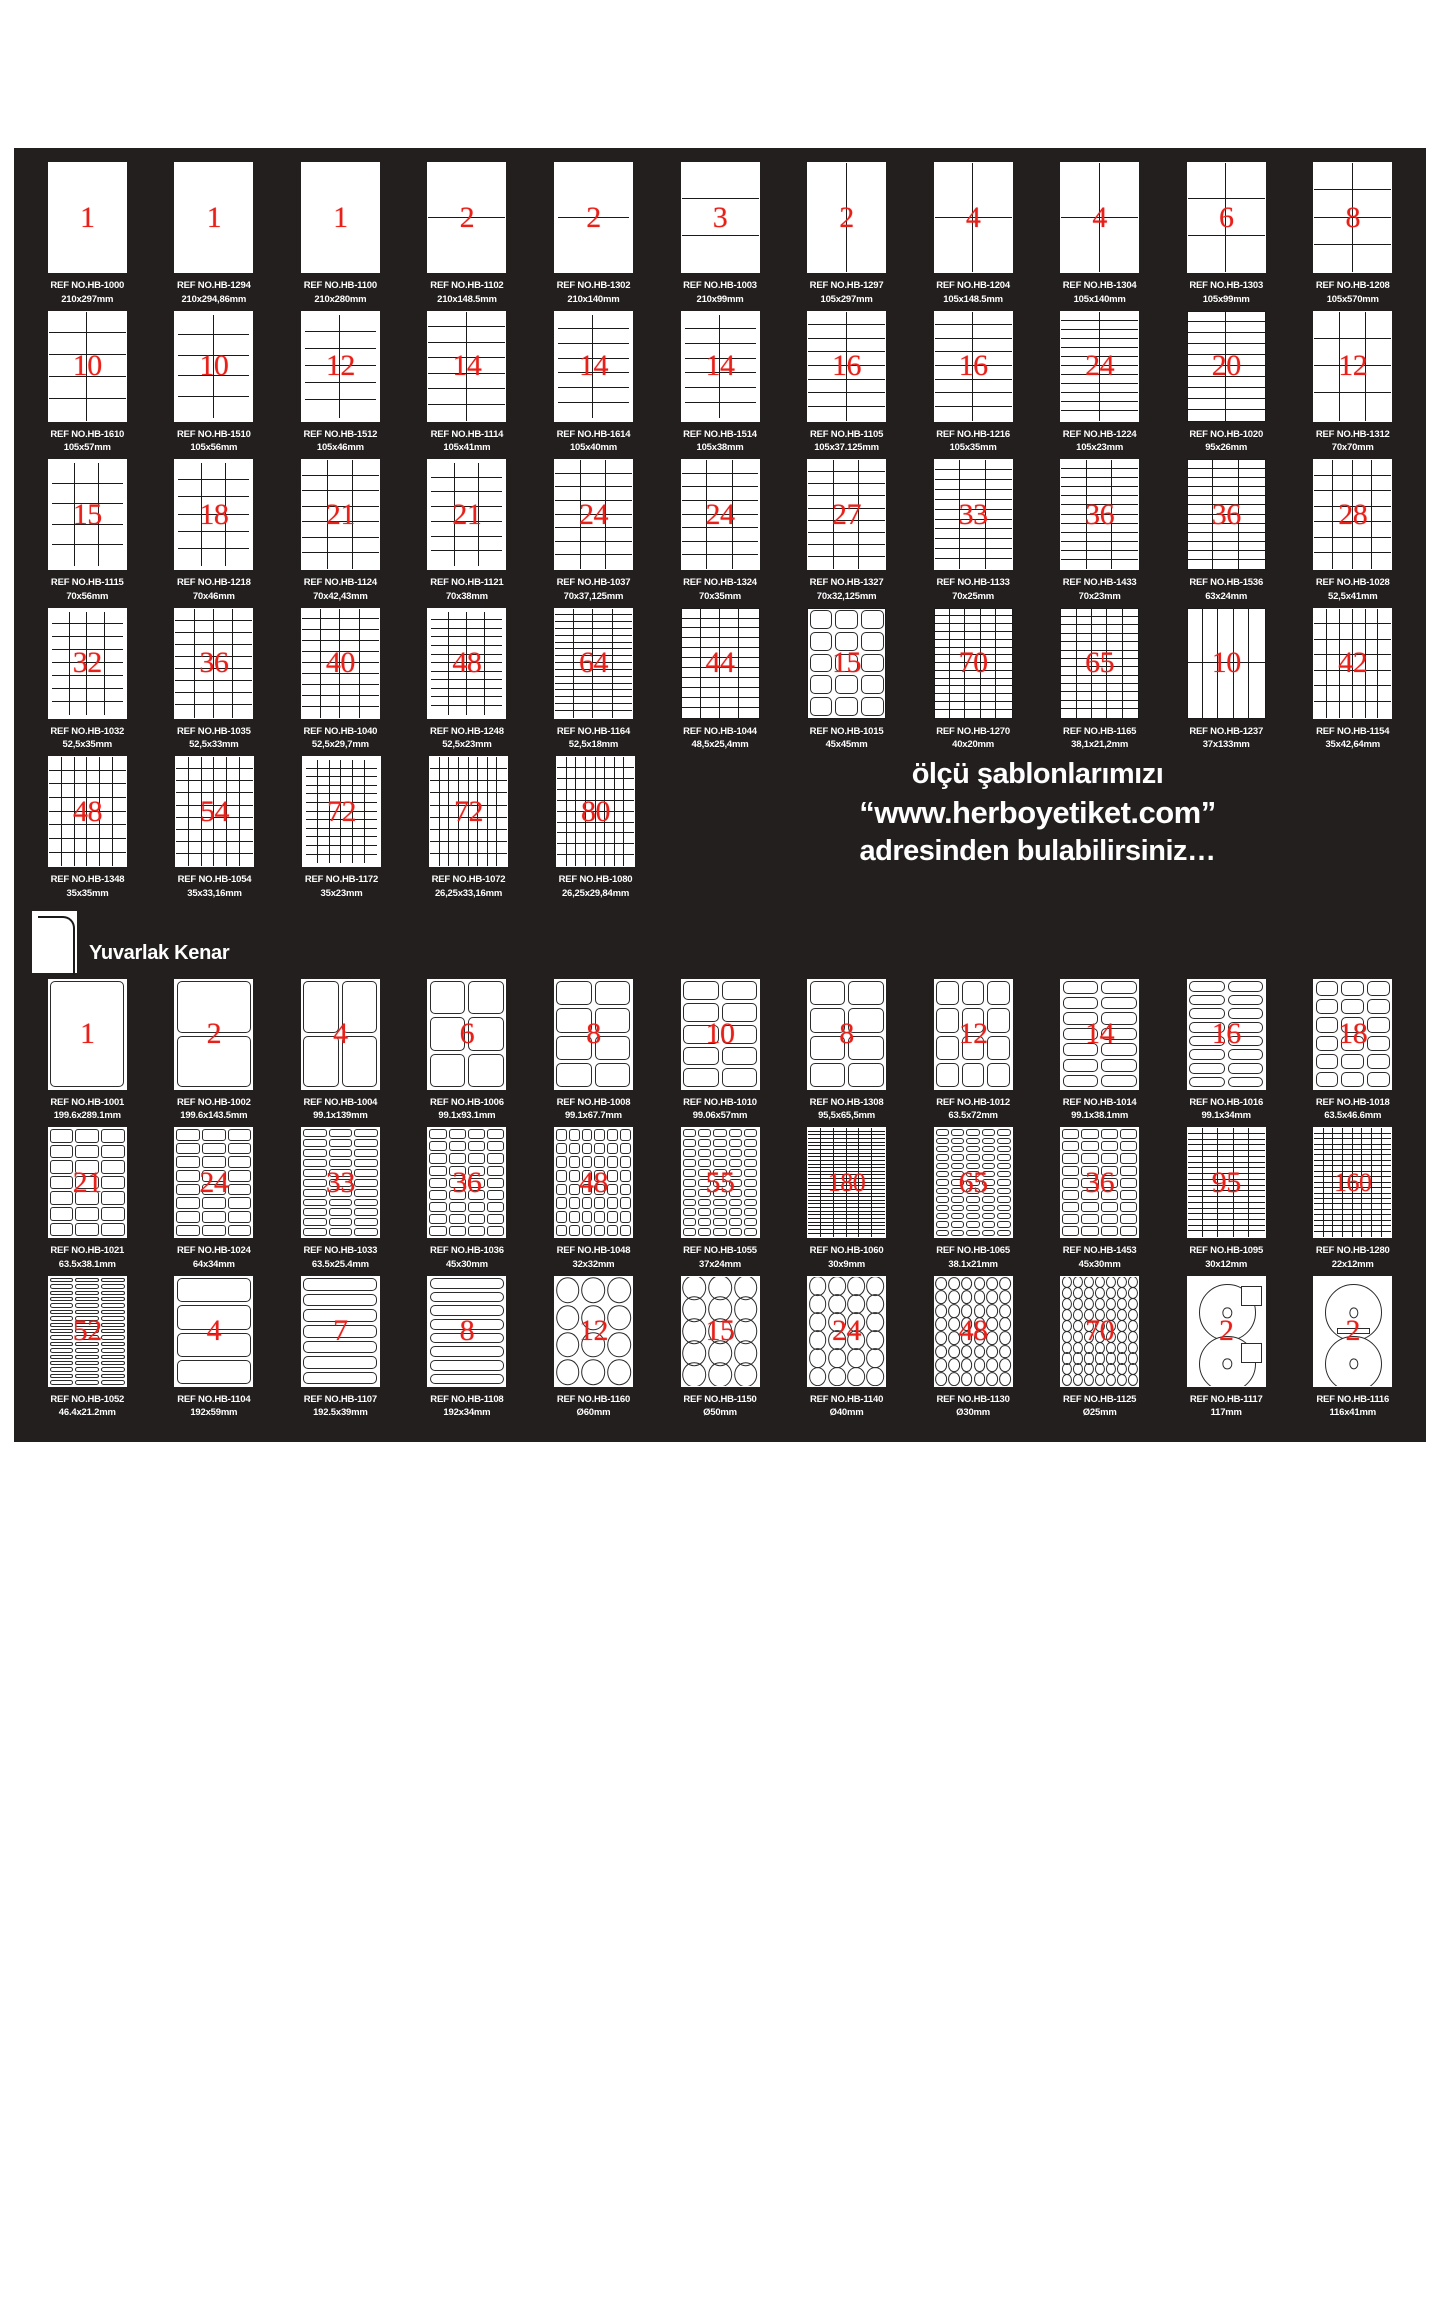 This screenshot has height=2308, width=1440. What do you see at coordinates (720, 1251) in the screenshot?
I see `label-ref-number: REF NO.HB-1055` at bounding box center [720, 1251].